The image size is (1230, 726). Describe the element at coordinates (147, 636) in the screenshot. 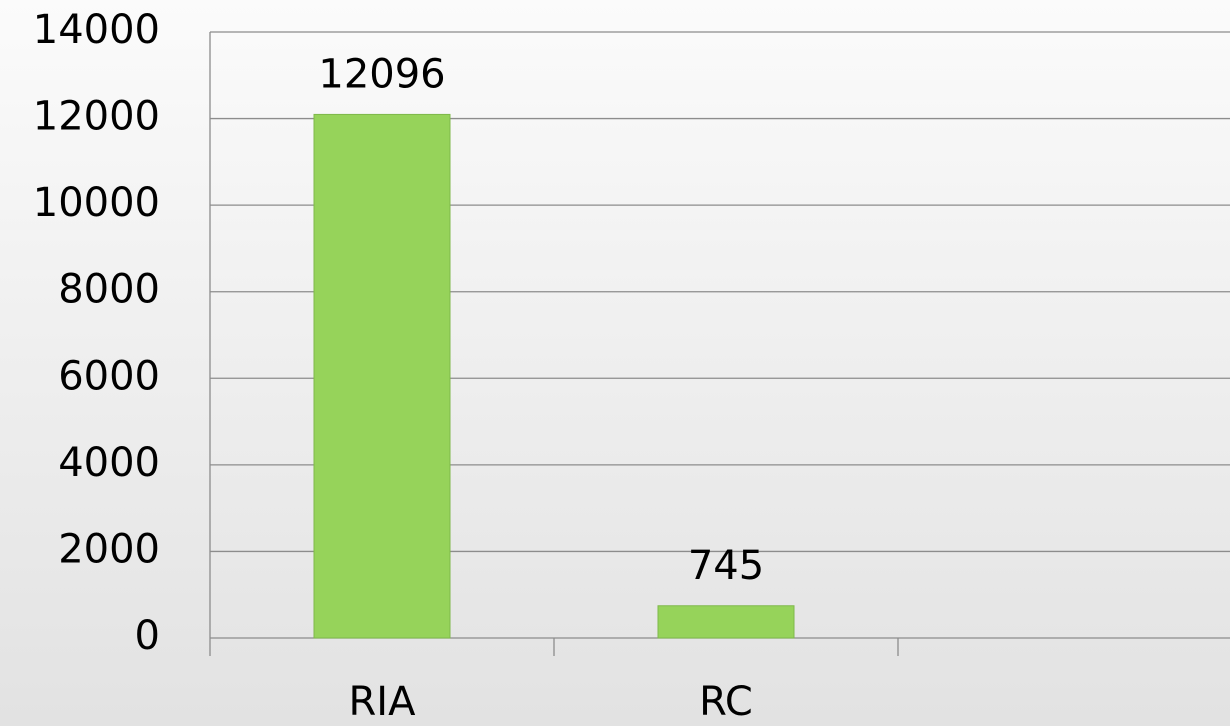

I see `y-tick-label: 0` at that location.